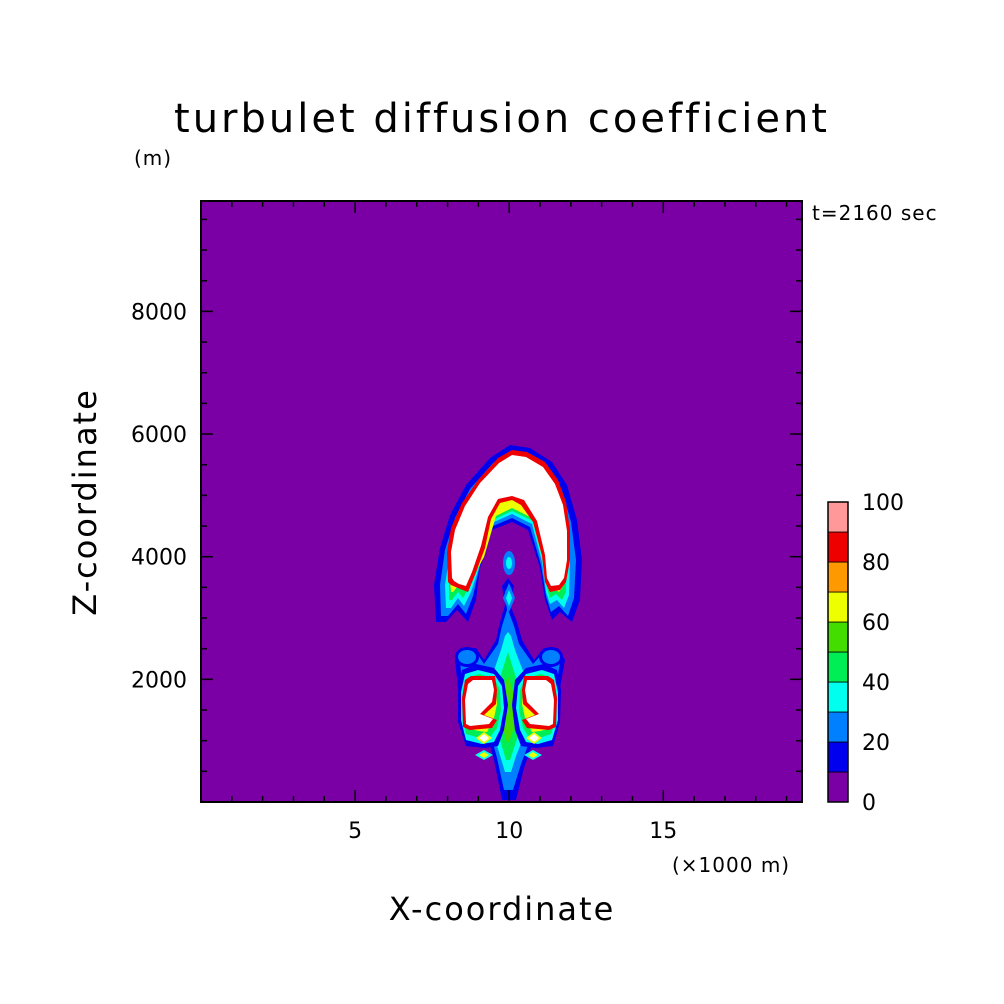 This screenshot has height=1004, width=1004. Describe the element at coordinates (153, 158) in the screenshot. I see `y-unit-label: (m)` at that location.